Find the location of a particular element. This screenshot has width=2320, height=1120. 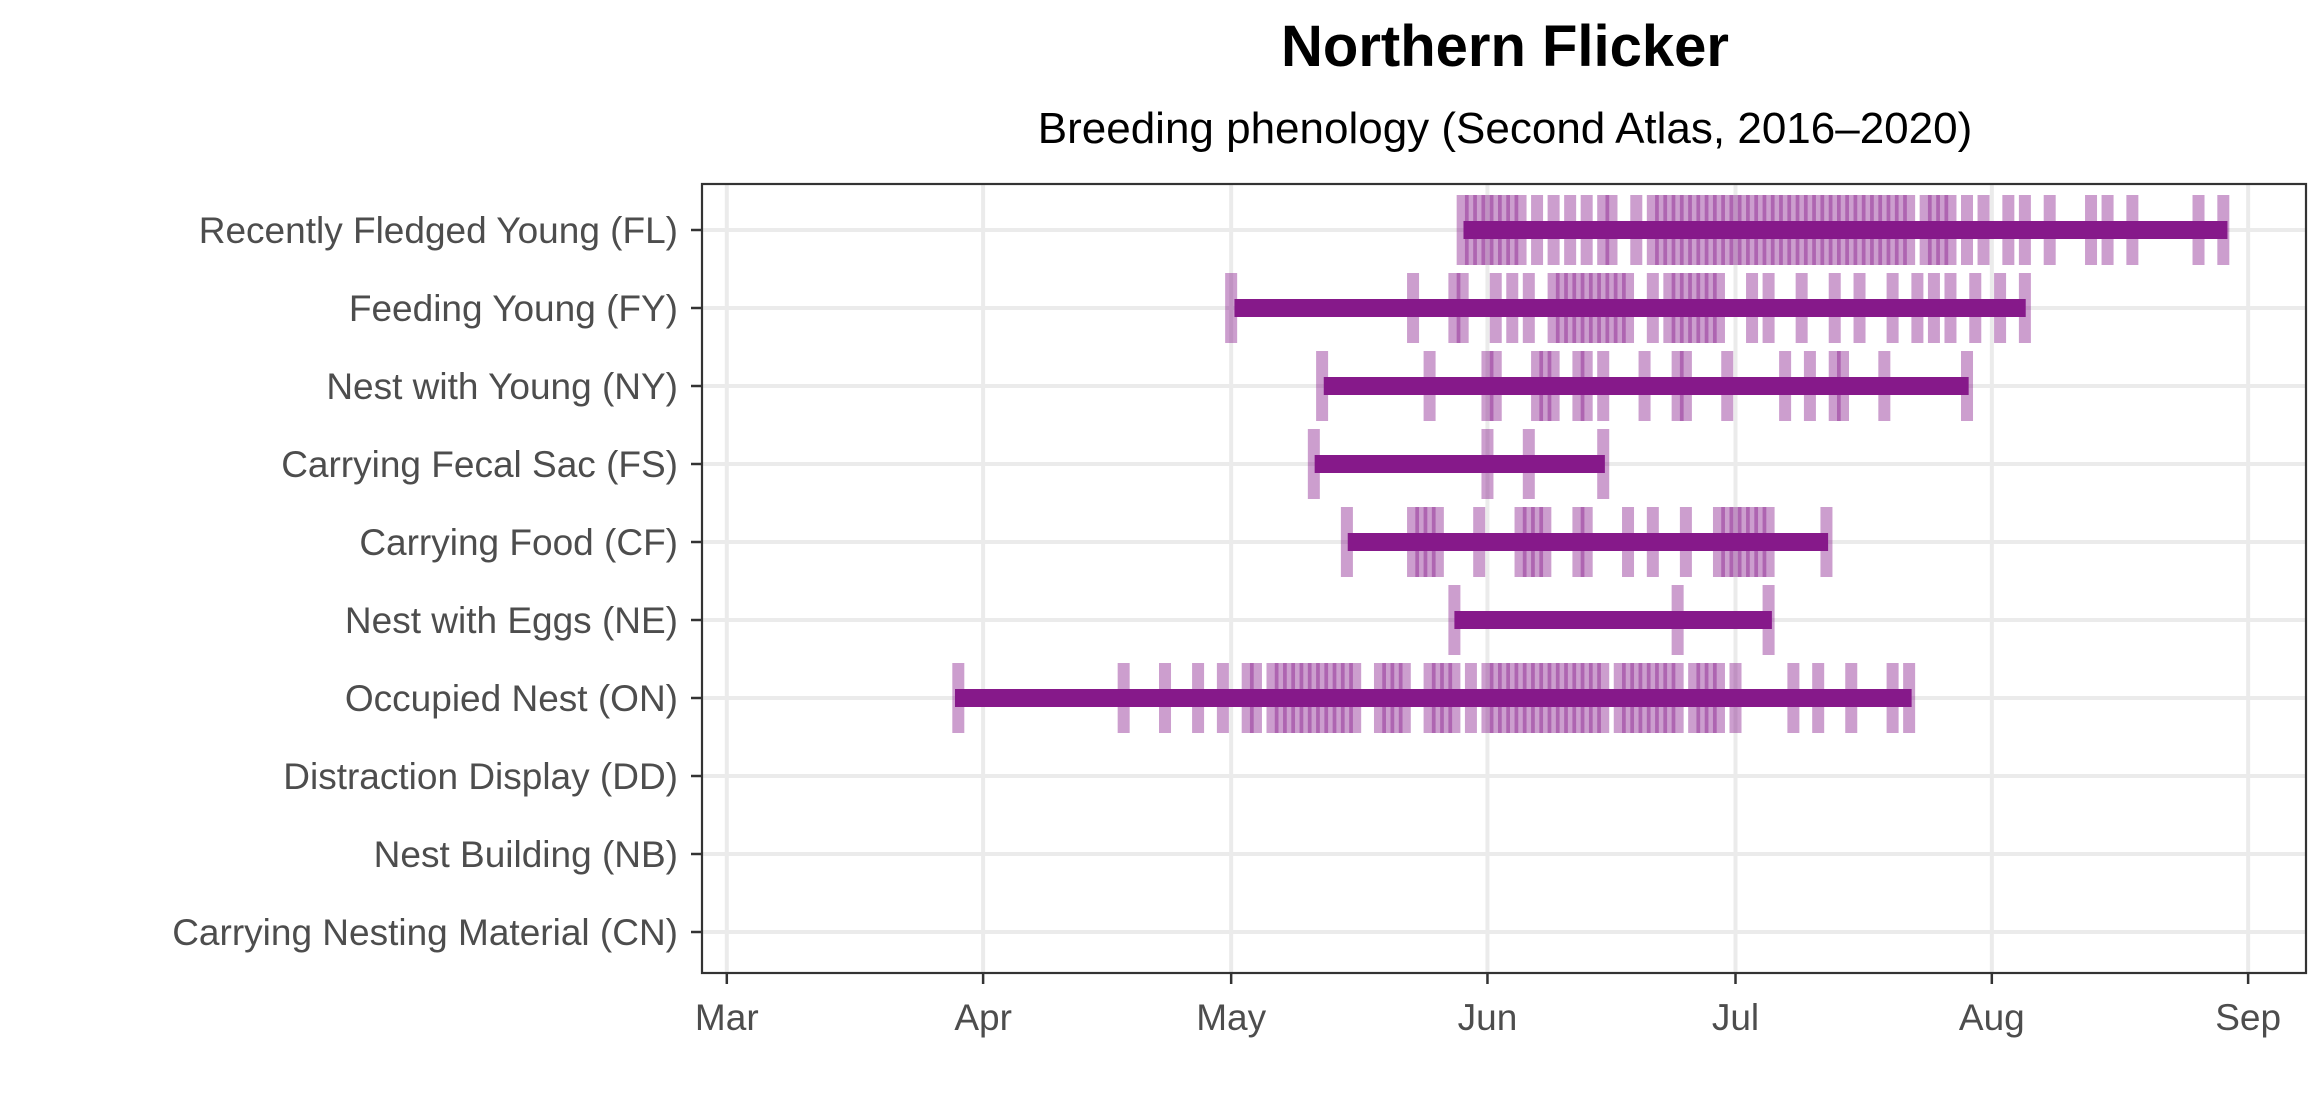

y-category-label: Distraction Display (DD) is located at coordinates (480, 776).